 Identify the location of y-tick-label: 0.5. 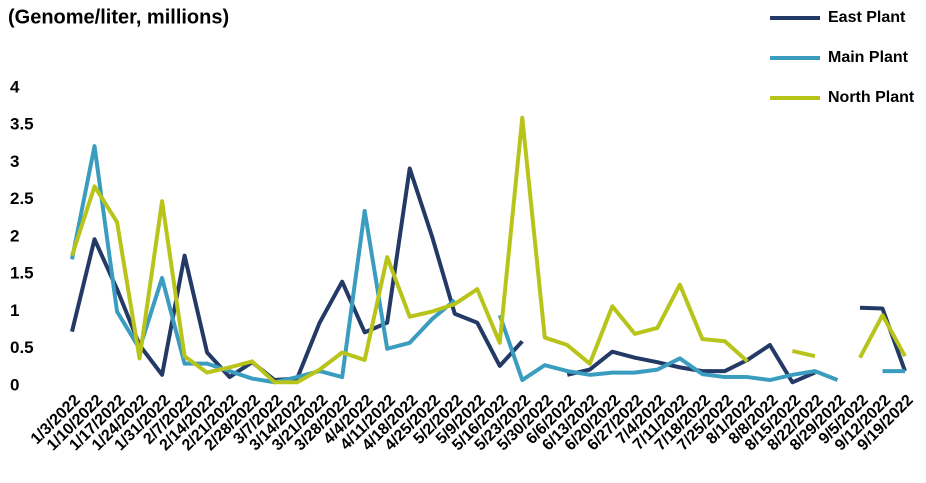
(22, 347).